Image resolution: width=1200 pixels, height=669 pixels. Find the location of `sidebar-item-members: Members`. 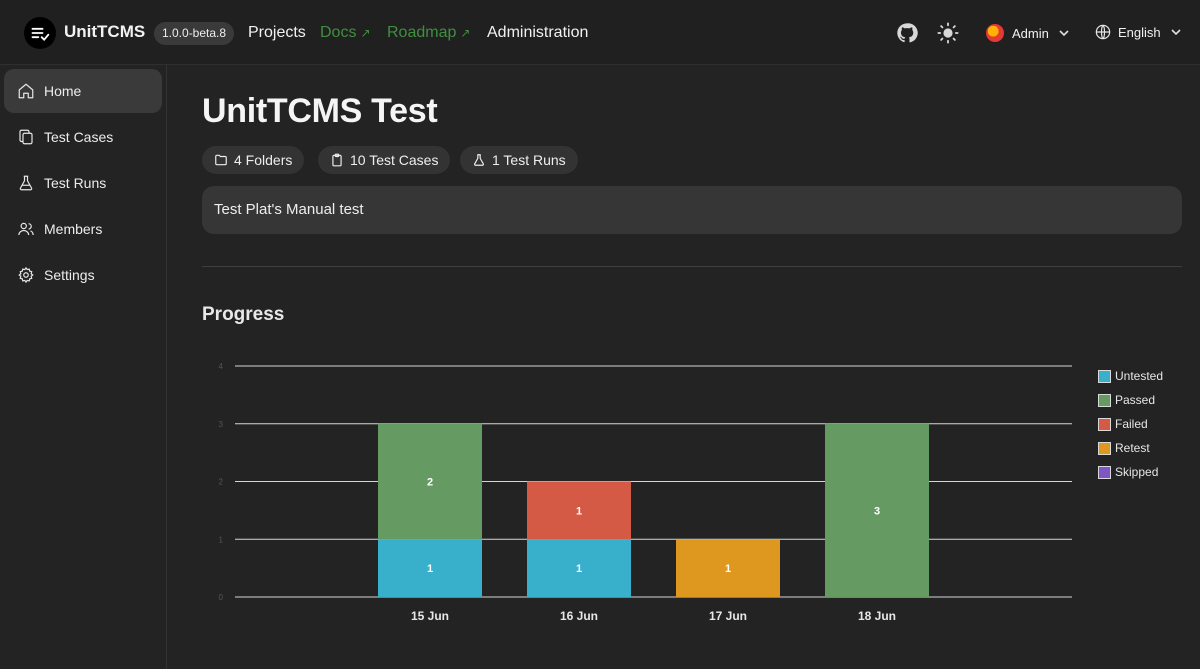

sidebar-item-members: Members is located at coordinates (83, 229).